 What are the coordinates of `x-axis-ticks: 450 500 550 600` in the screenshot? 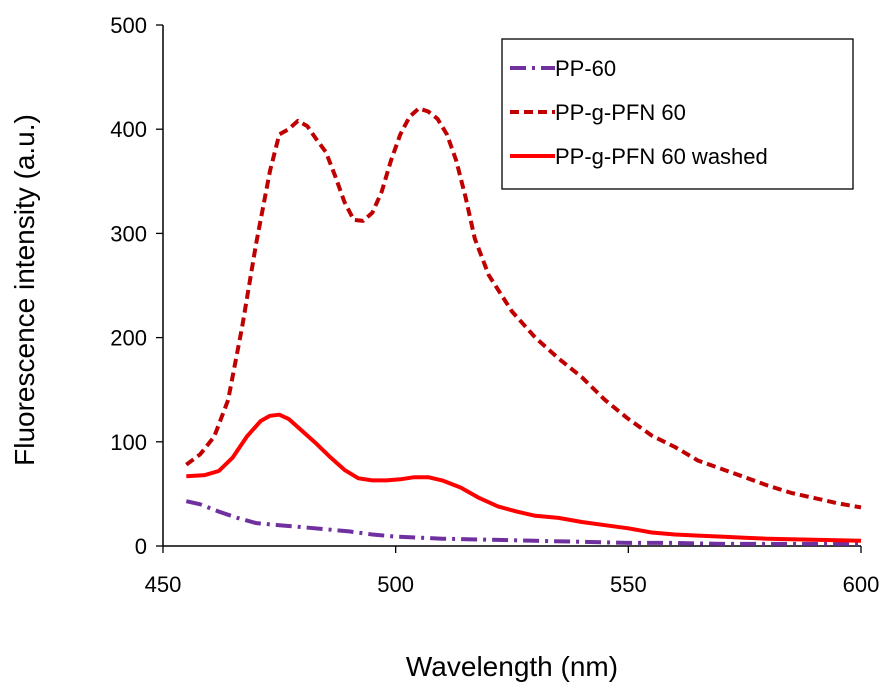 It's located at (512, 571).